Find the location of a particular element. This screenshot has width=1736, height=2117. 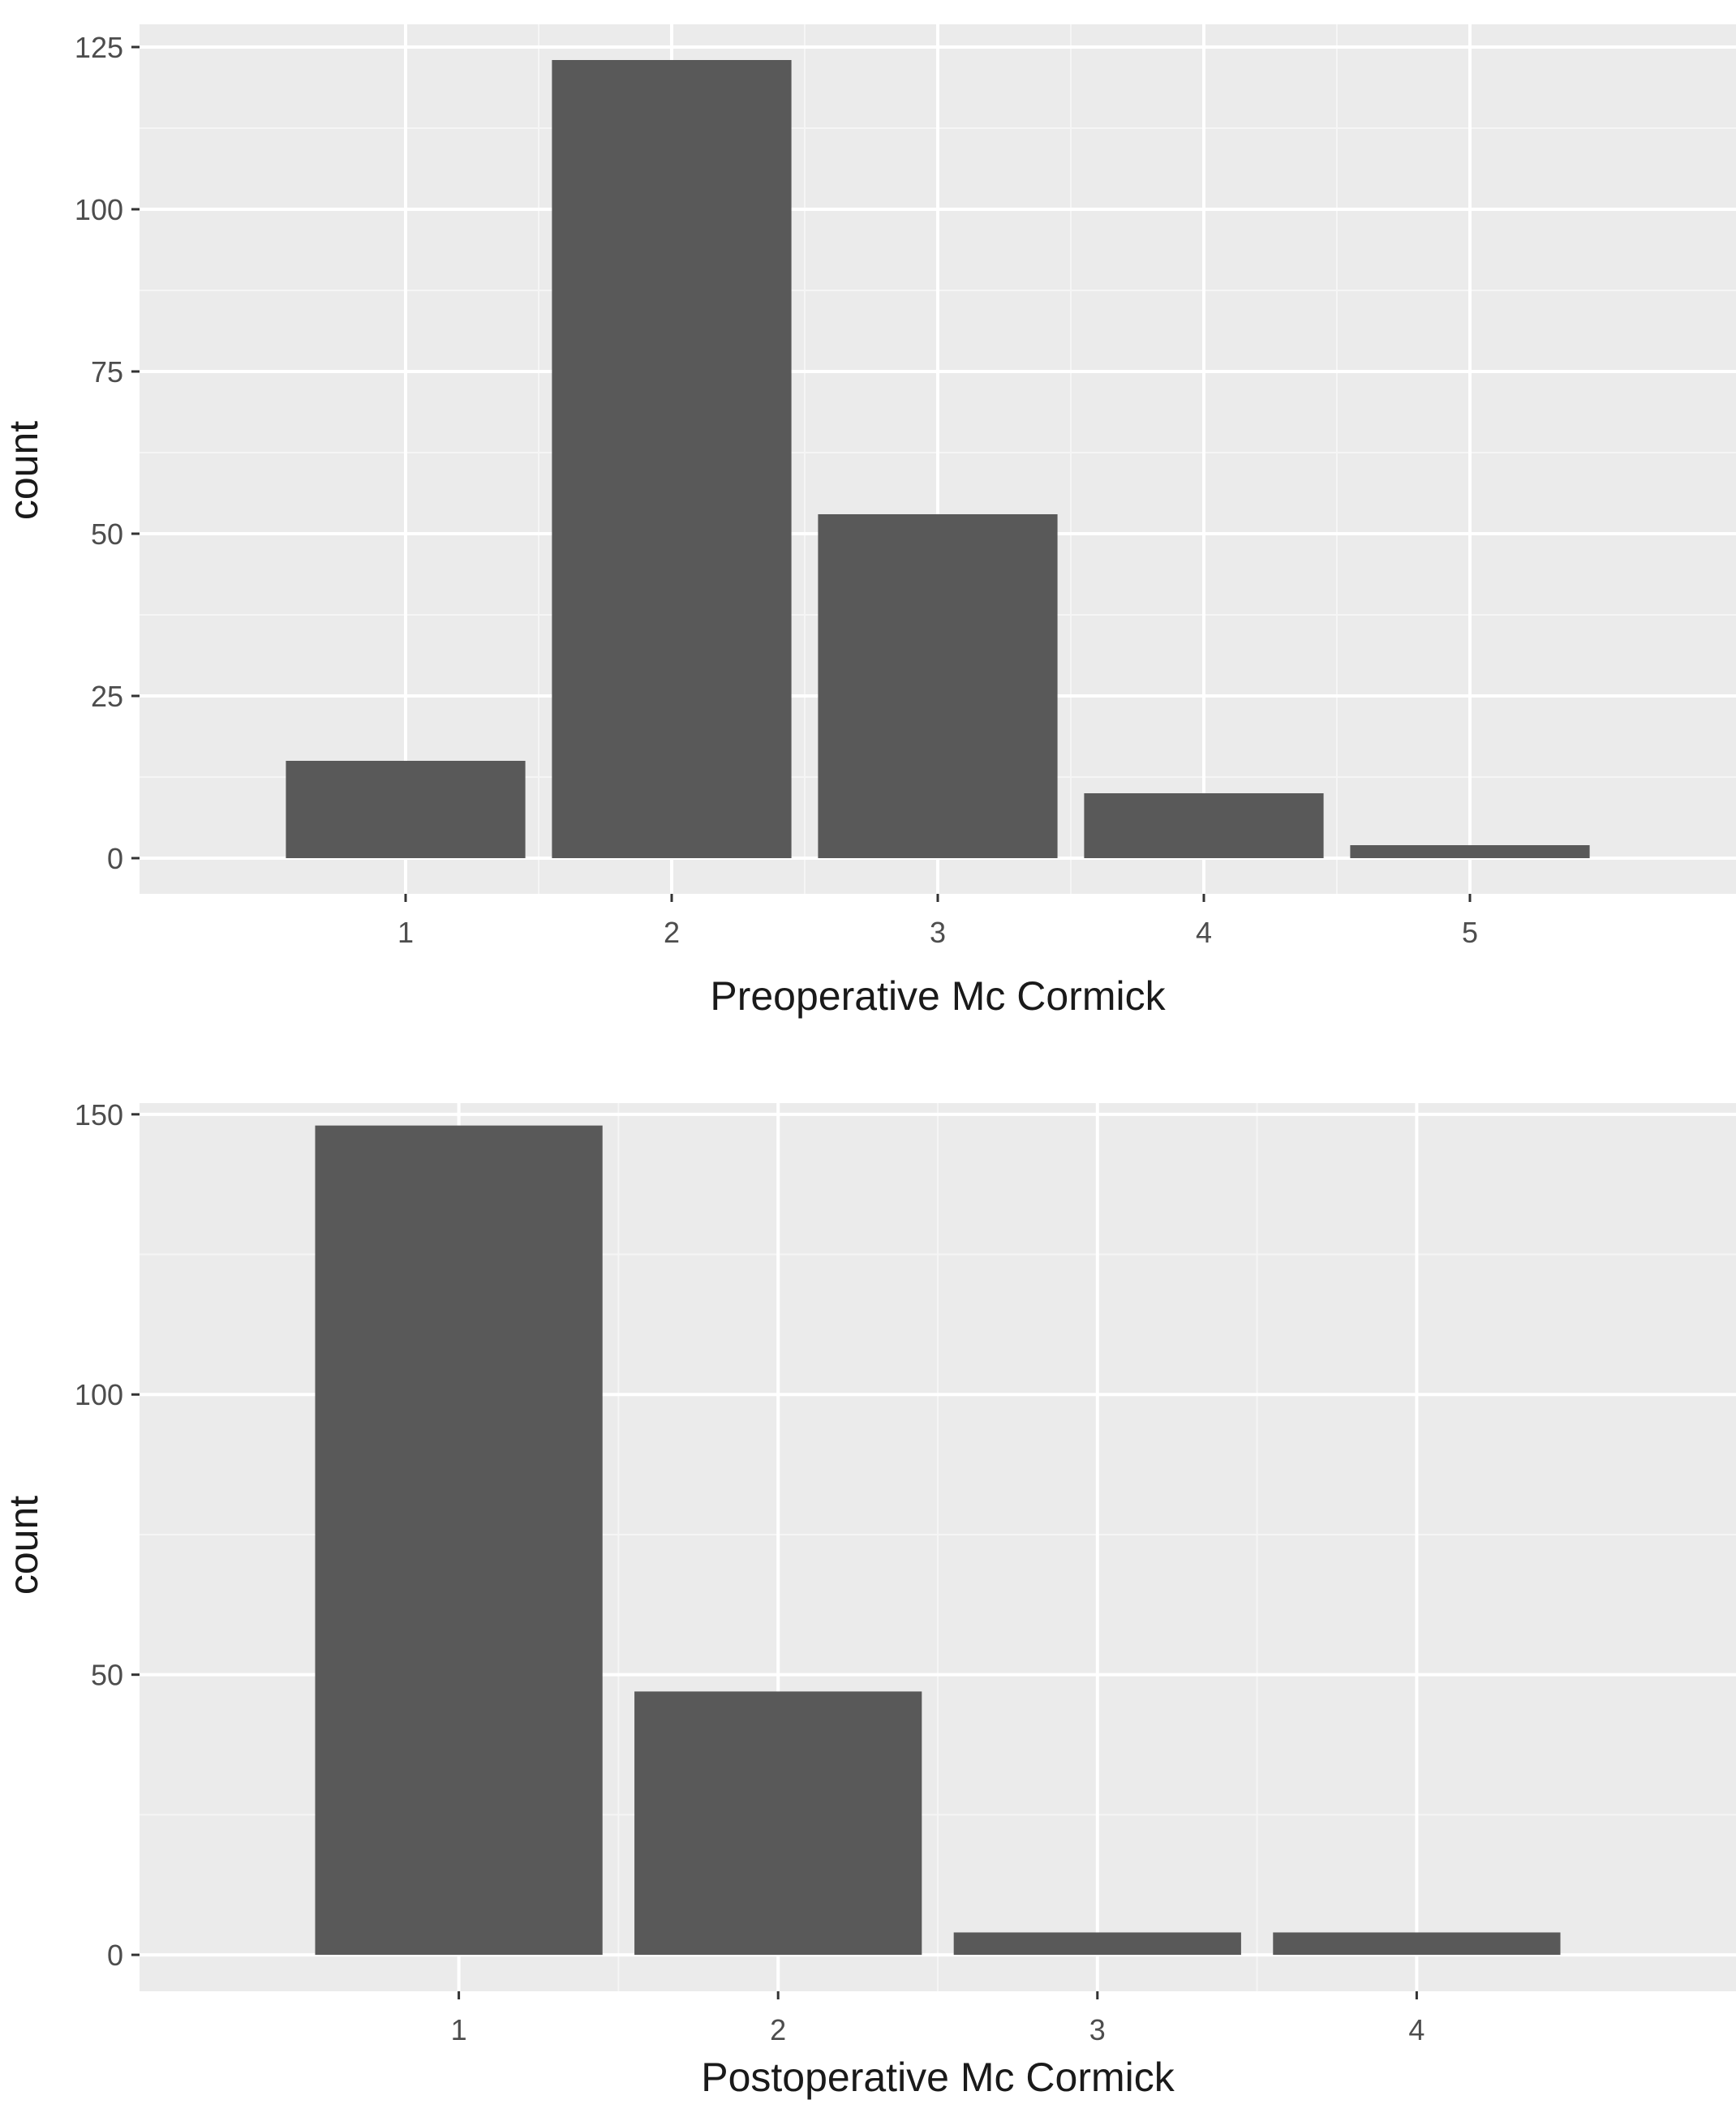

y-tick-label: 25 is located at coordinates (107, 697).